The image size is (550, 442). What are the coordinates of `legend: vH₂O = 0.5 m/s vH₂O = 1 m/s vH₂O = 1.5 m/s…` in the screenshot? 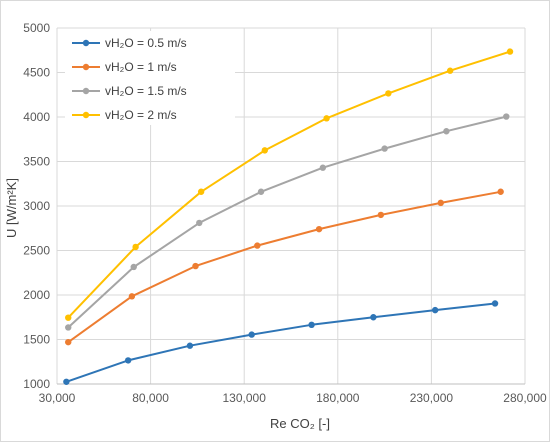 It's located at (150, 78).